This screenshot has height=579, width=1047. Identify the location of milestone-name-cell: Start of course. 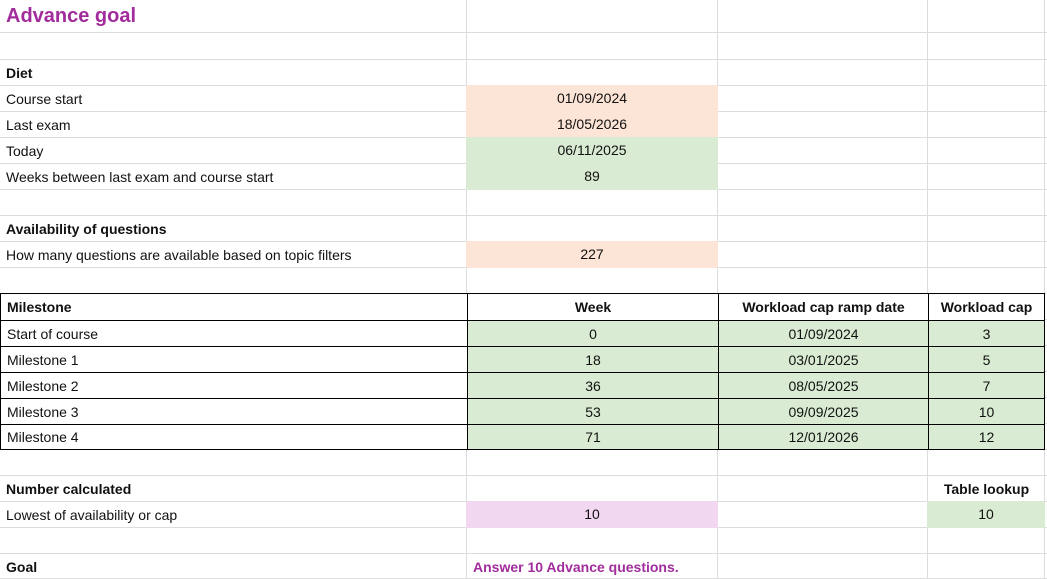
(233, 333).